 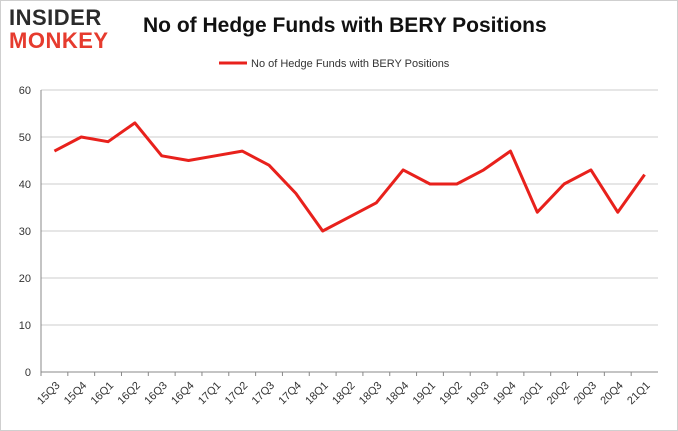 What do you see at coordinates (317, 394) in the screenshot?
I see `x-tick-label: 18Q1` at bounding box center [317, 394].